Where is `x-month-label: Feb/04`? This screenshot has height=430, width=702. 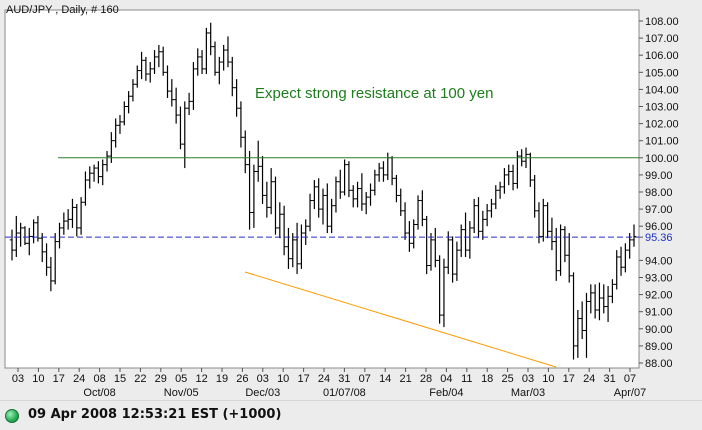
x-month-label: Feb/04 is located at coordinates (446, 393).